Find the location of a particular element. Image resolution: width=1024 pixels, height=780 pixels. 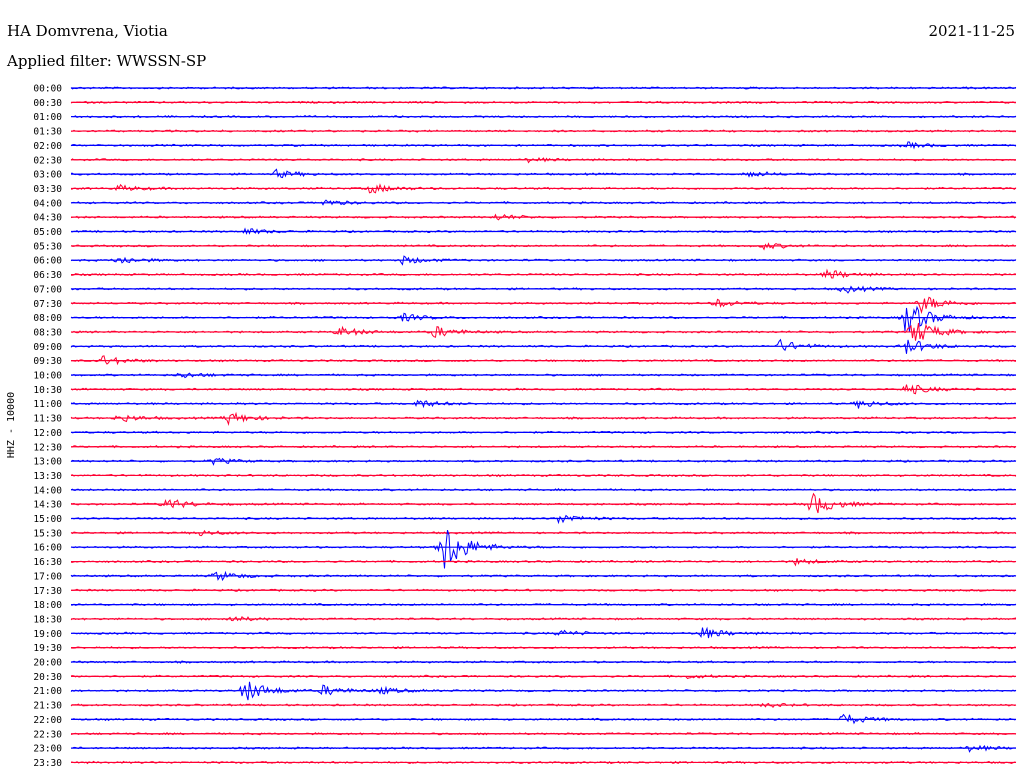

time-tick-label: 23:00 is located at coordinates (47, 749).